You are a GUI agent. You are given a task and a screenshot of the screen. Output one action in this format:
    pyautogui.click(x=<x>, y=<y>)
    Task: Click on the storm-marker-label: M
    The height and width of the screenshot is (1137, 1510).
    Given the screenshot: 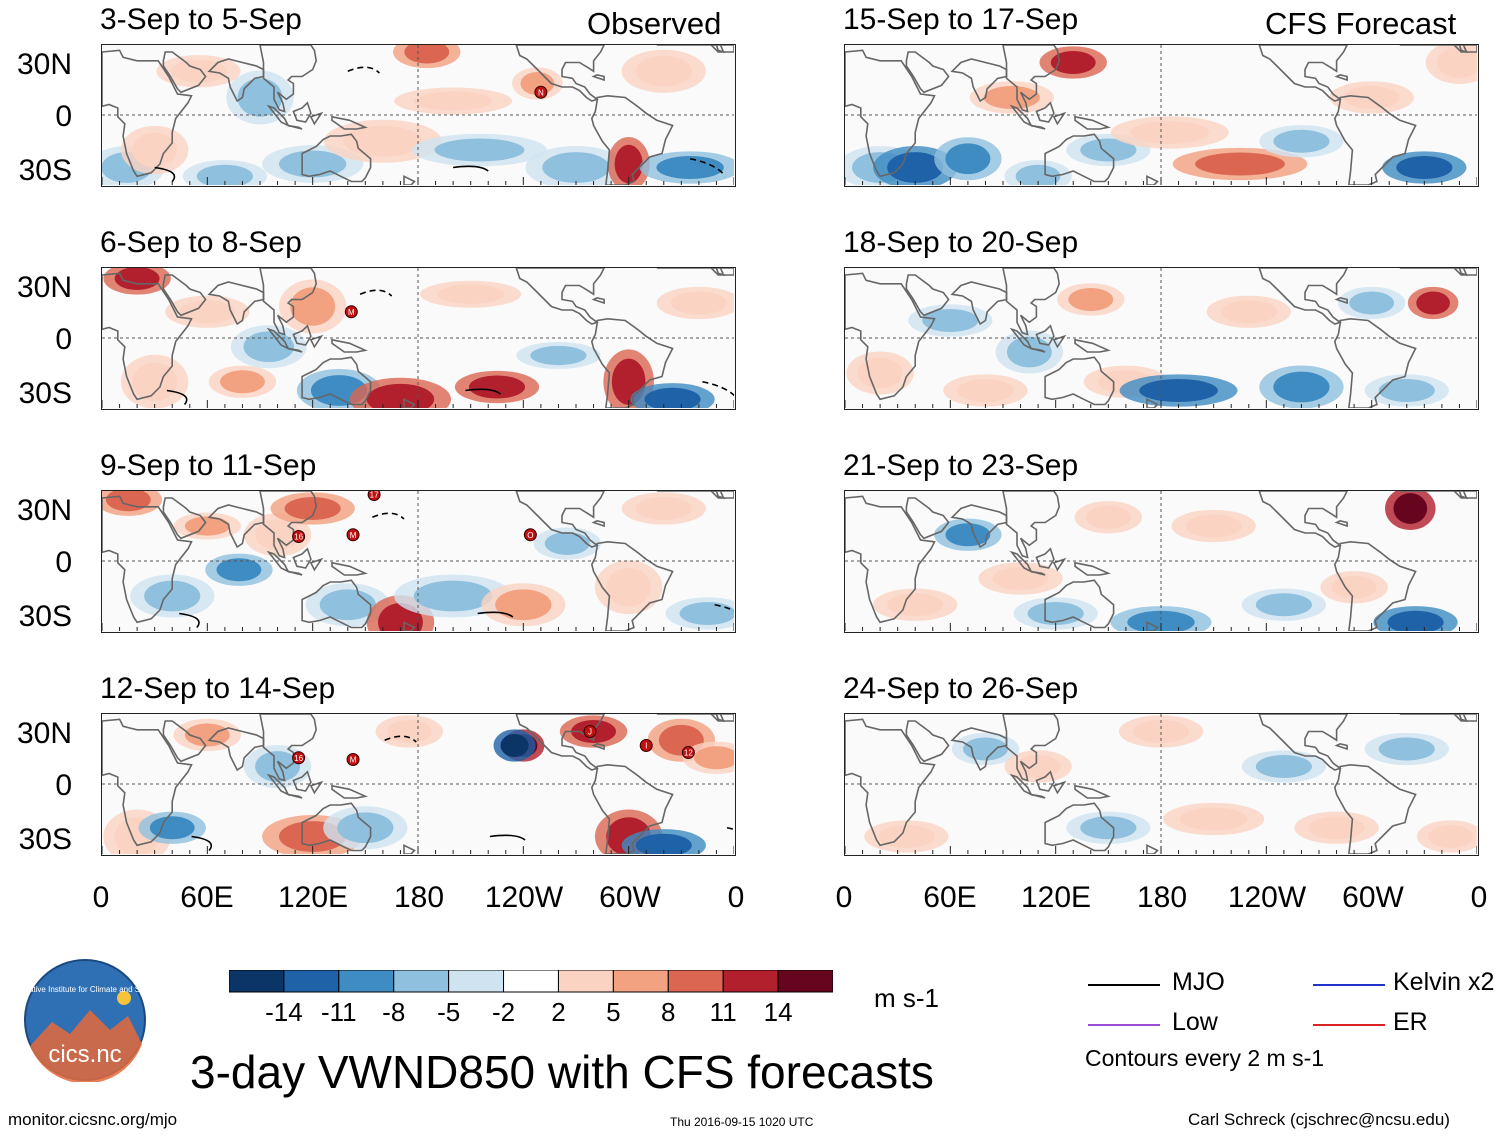 What is the action you would take?
    pyautogui.click(x=353, y=760)
    